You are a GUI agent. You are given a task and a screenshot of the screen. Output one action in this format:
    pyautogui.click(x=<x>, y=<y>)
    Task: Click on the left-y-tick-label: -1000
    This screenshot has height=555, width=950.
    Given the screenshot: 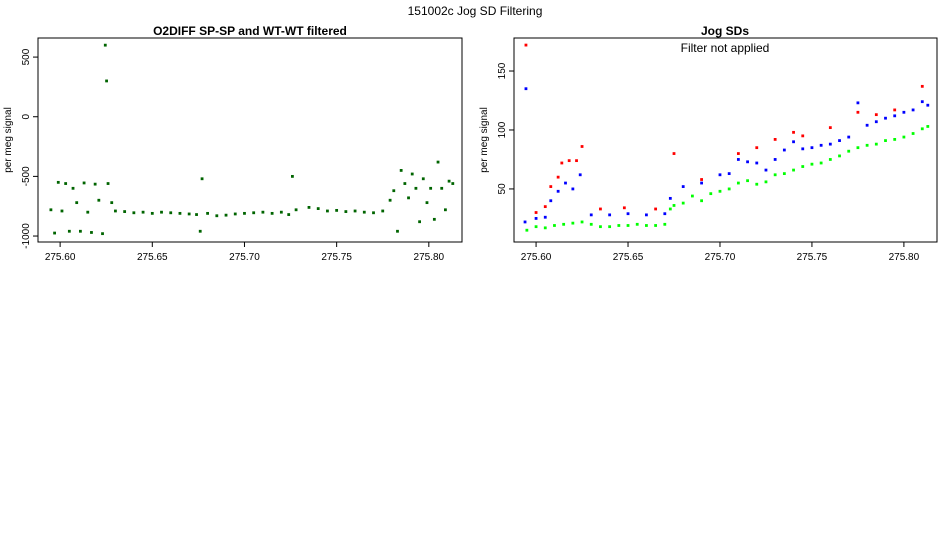 What is the action you would take?
    pyautogui.click(x=26, y=236)
    